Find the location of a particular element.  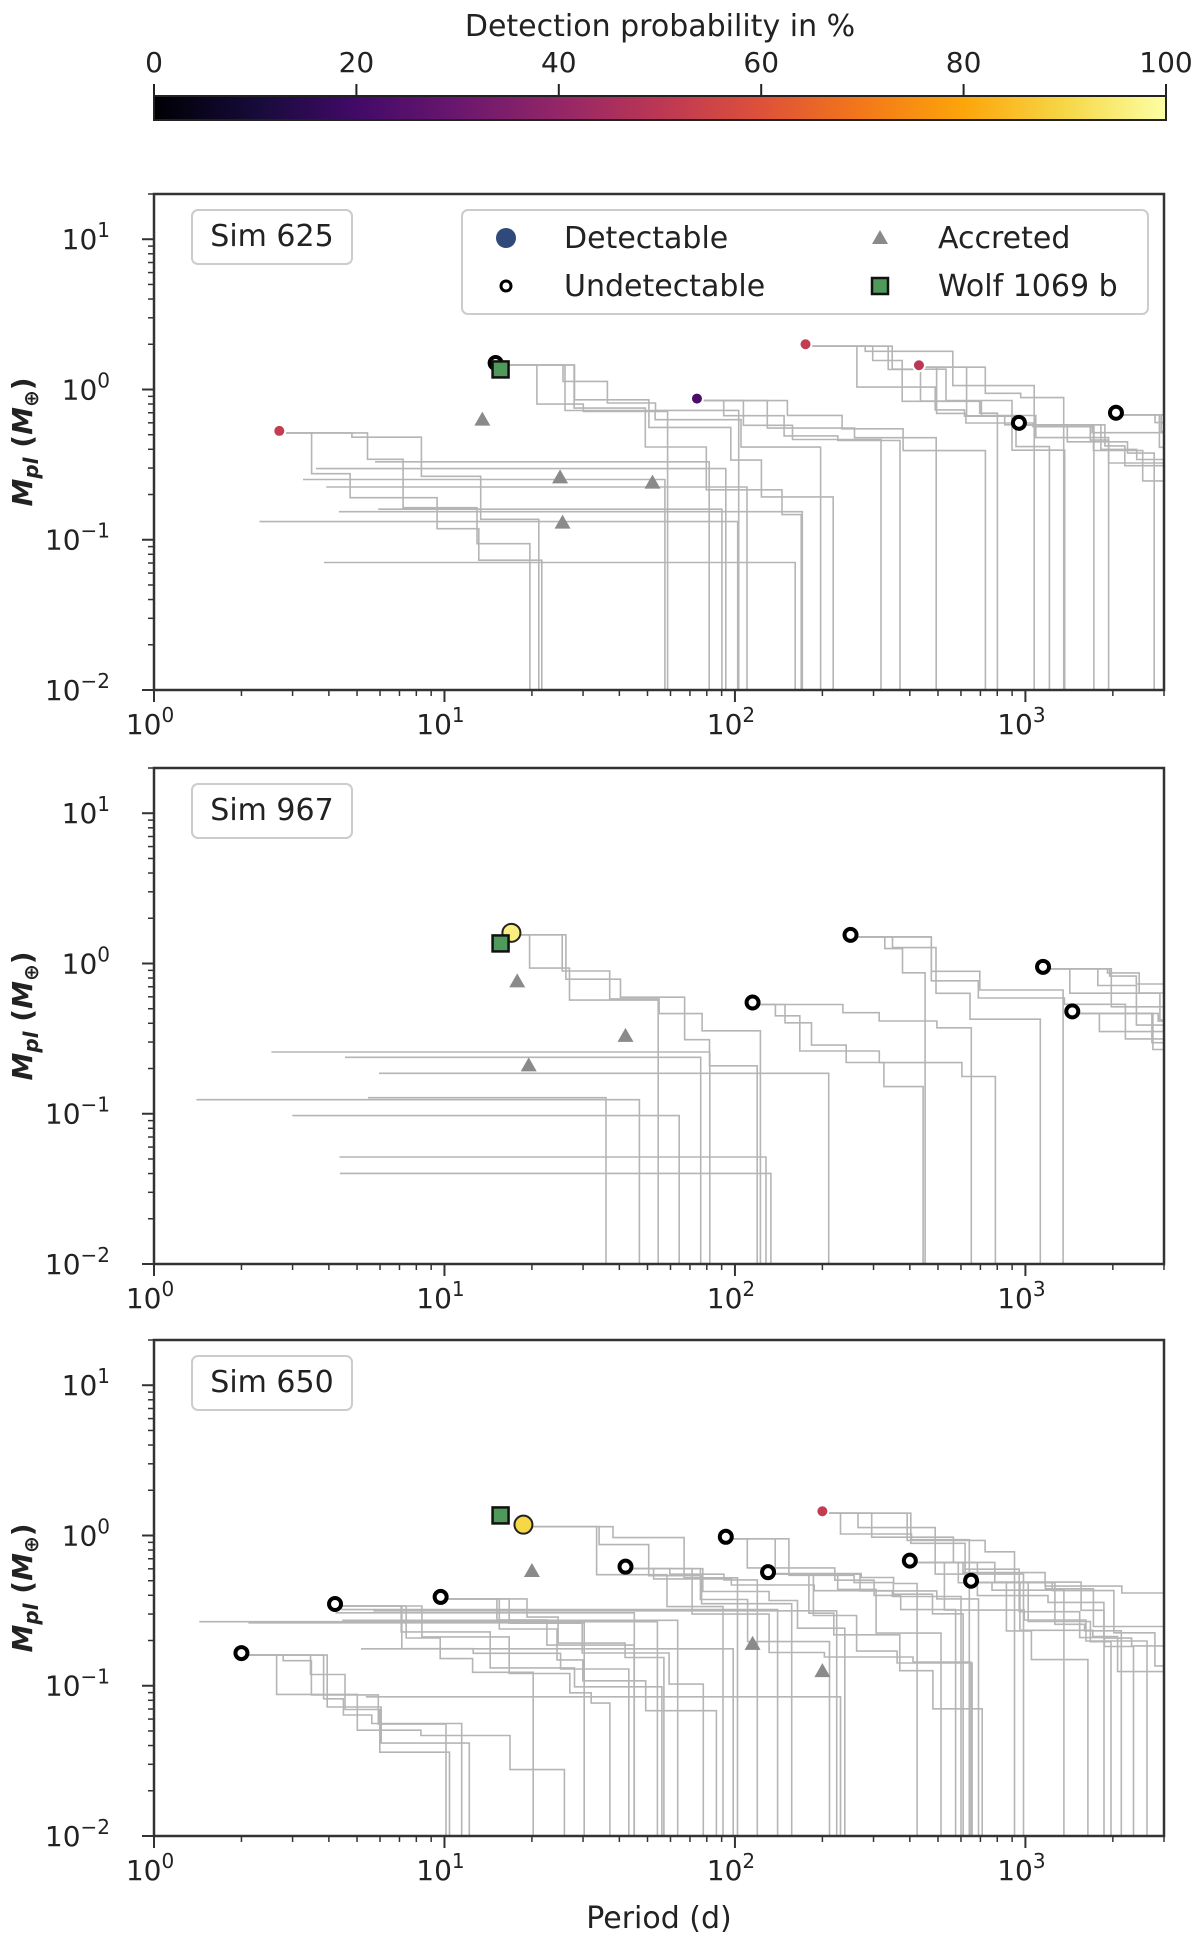

wolf-1069b-marker is located at coordinates (500, 1515).